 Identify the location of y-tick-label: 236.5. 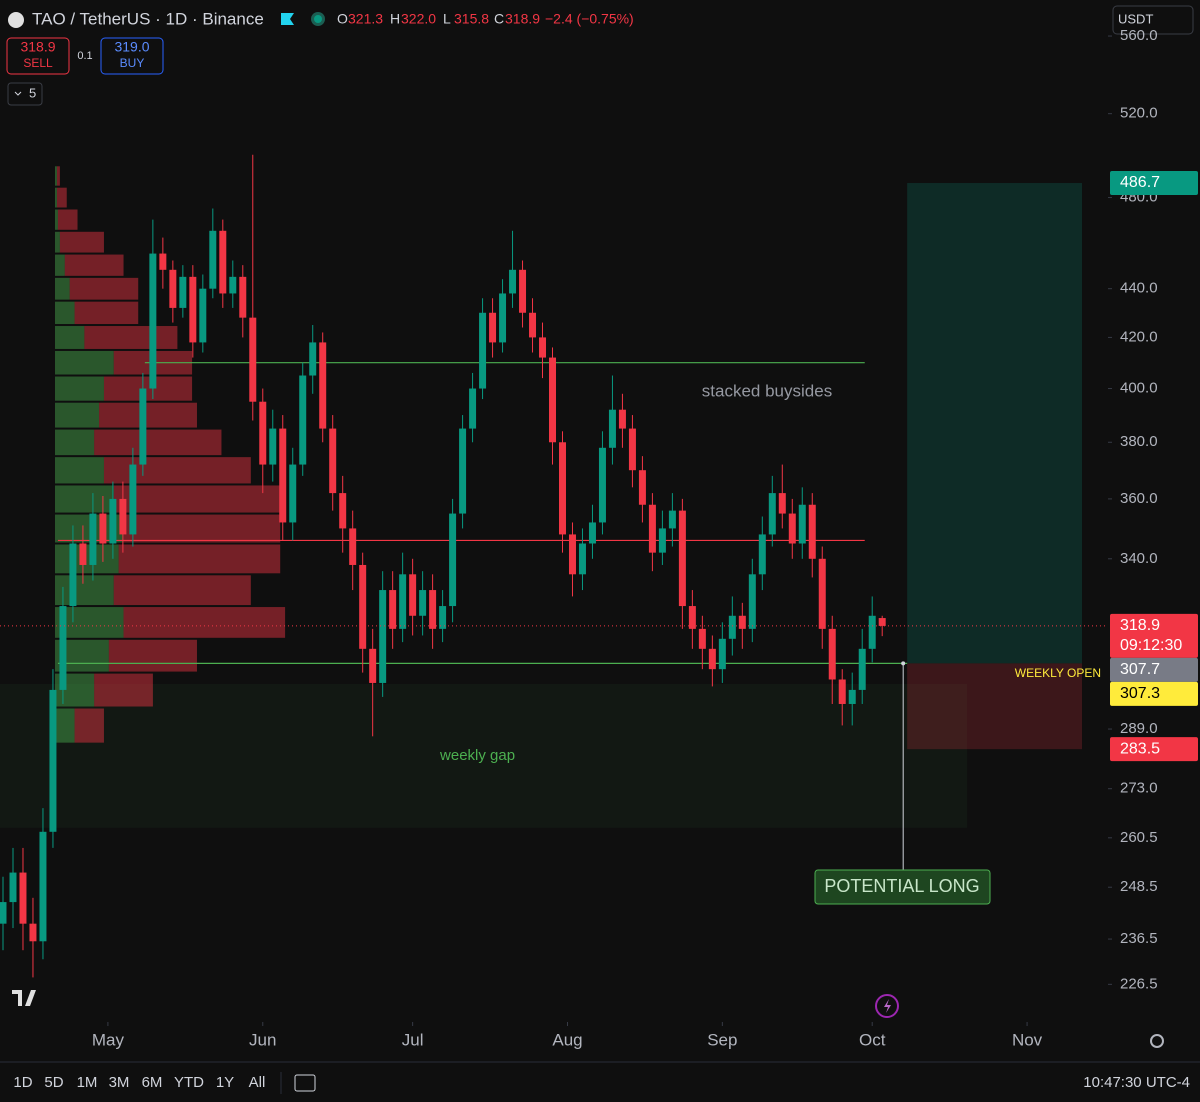
(1139, 938).